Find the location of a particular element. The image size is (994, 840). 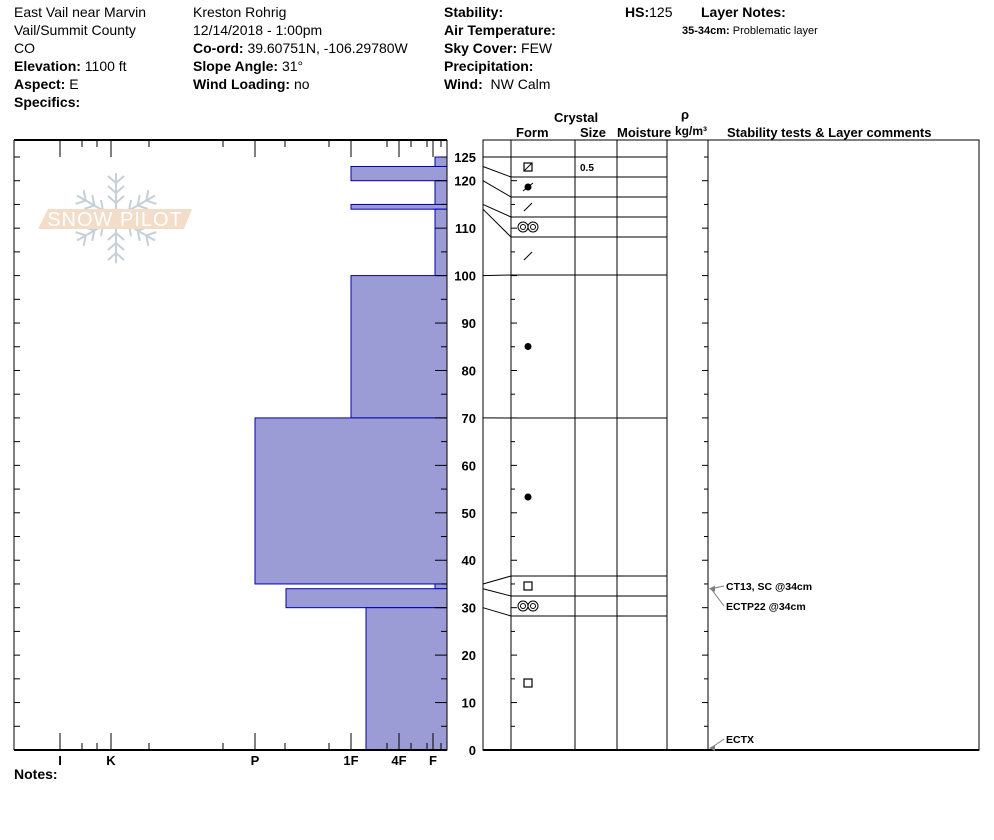

notes-label: Notes: is located at coordinates (36, 774).